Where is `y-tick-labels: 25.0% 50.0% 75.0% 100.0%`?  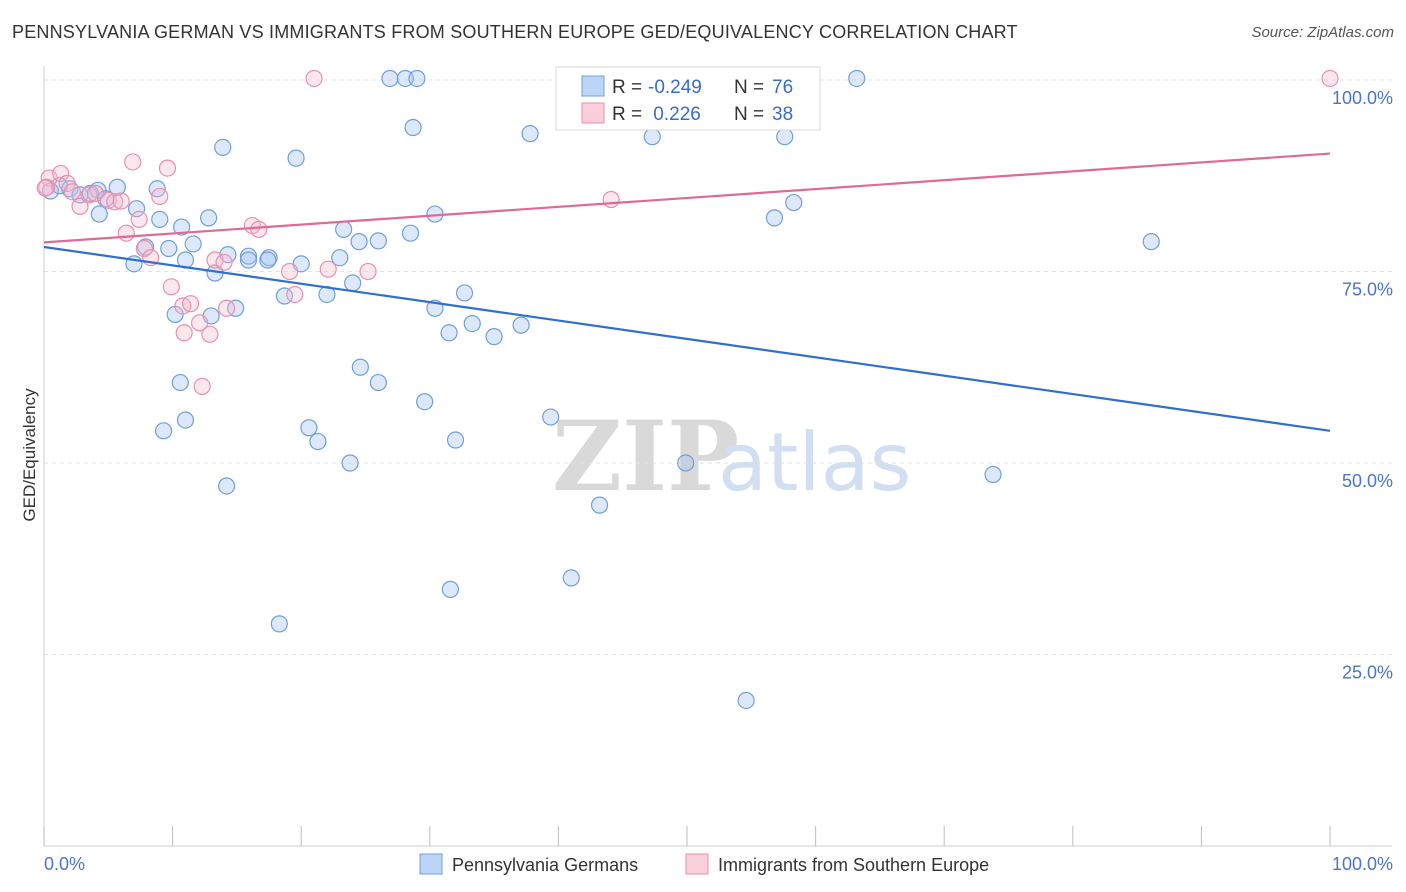 y-tick-labels: 25.0% 50.0% 75.0% 100.0% is located at coordinates (1362, 385).